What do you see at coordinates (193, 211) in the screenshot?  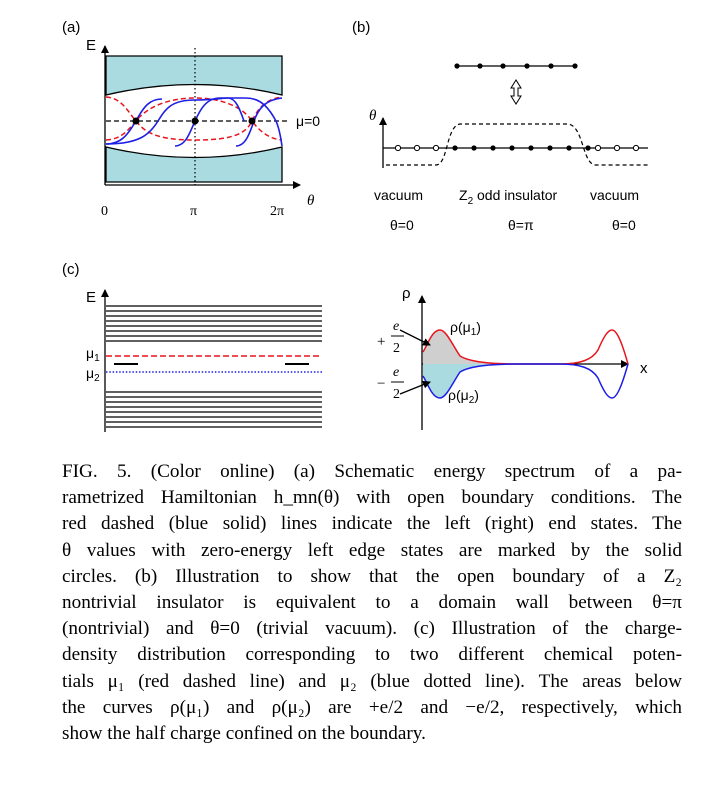 I see `tick-pi: π` at bounding box center [193, 211].